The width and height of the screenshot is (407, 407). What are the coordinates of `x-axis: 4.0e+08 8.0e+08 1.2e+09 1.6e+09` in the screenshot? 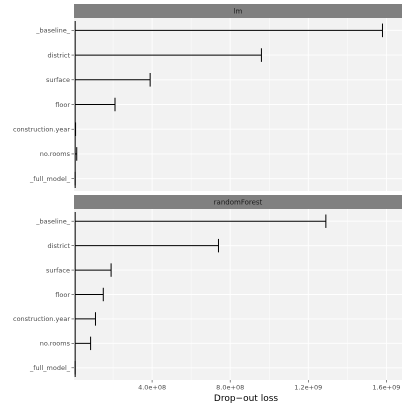 It's located at (269, 386).